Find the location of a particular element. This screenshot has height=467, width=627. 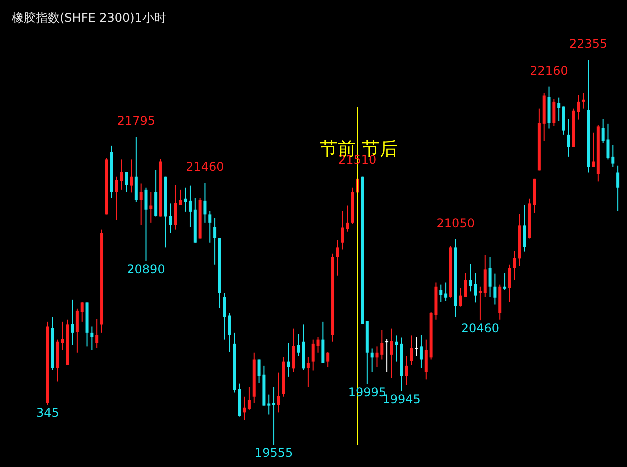

annotation: 20460 is located at coordinates (480, 329).